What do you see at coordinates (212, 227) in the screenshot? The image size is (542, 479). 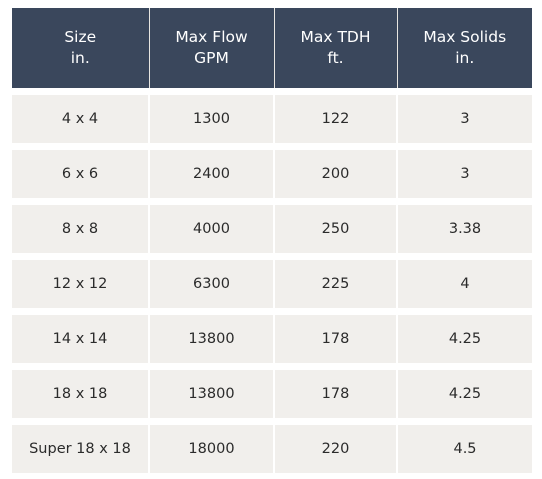 I see `cell-max-flow: 4000` at bounding box center [212, 227].